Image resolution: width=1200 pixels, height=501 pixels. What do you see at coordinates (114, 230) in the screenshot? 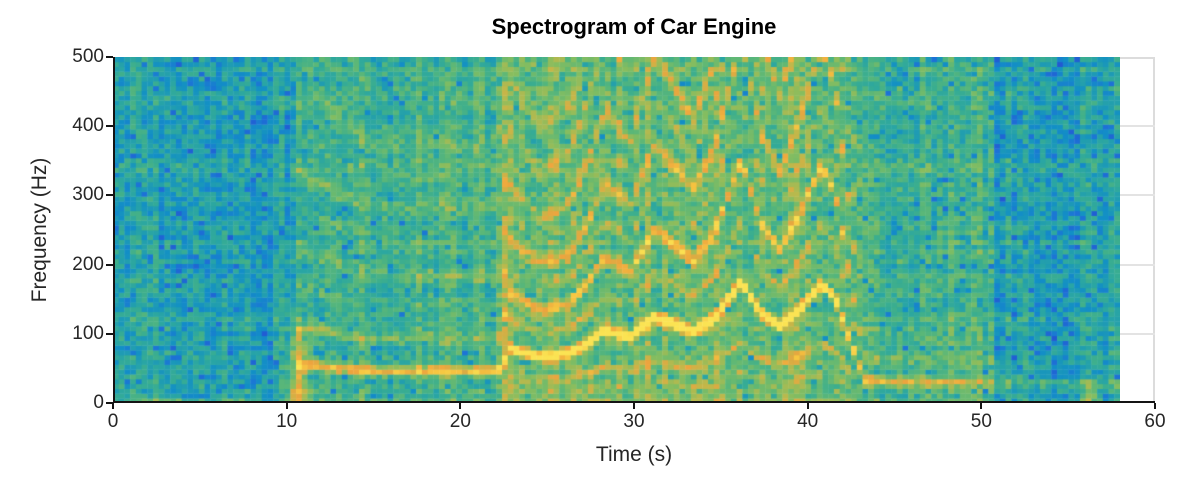
I see `y-axis-line` at bounding box center [114, 230].